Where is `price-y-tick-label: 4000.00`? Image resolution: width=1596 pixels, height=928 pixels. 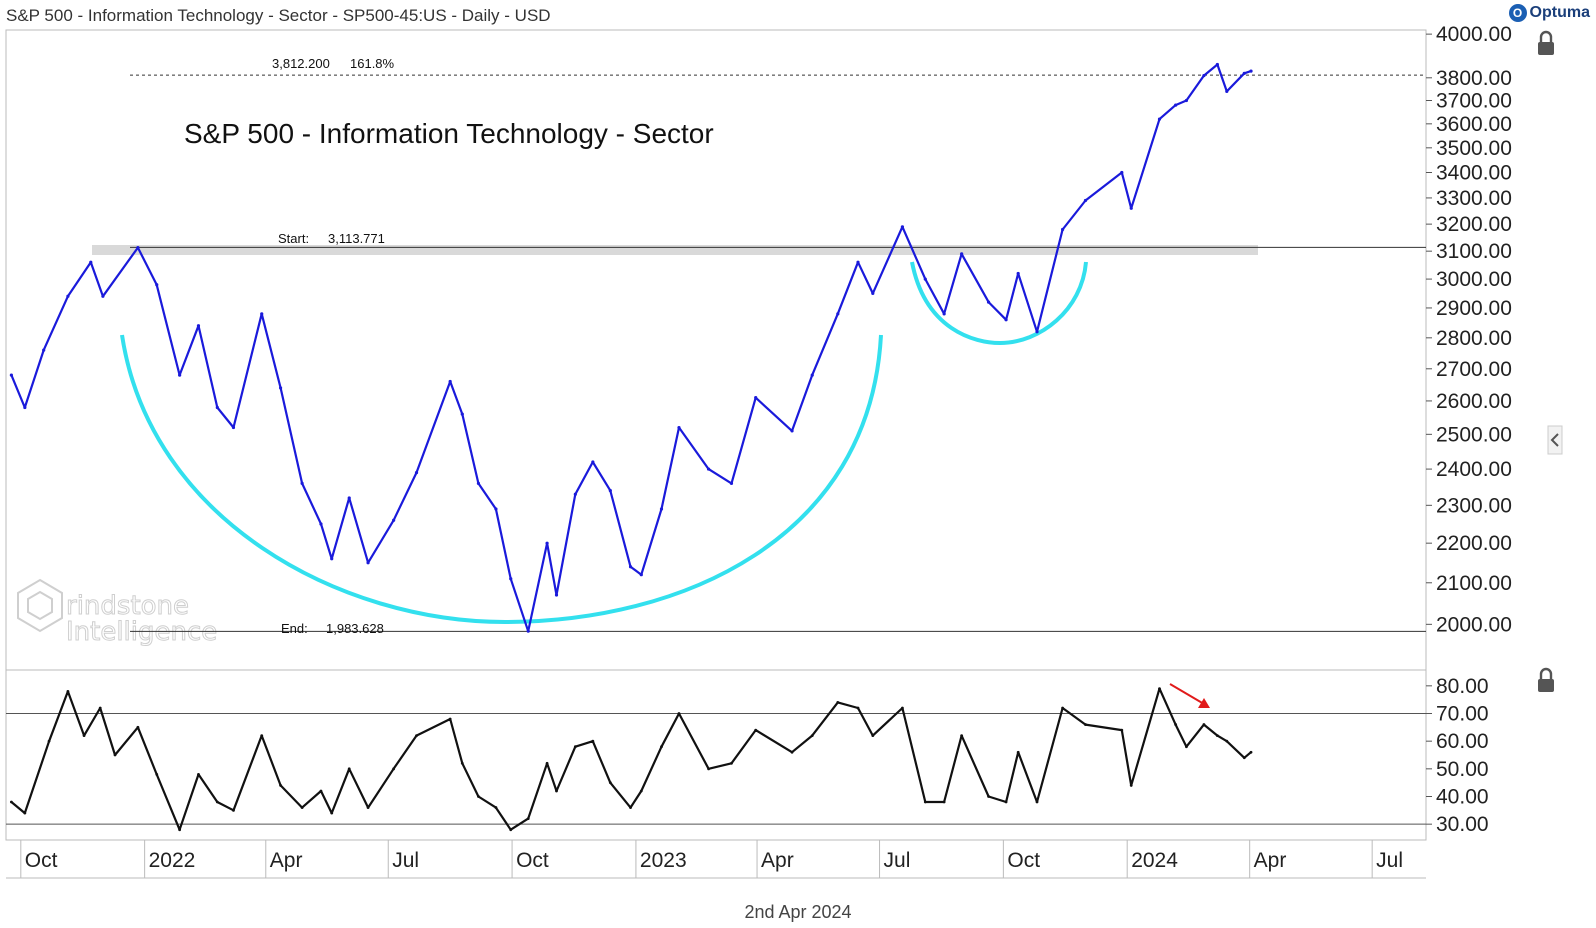
price-y-tick-label: 4000.00 is located at coordinates (1474, 34).